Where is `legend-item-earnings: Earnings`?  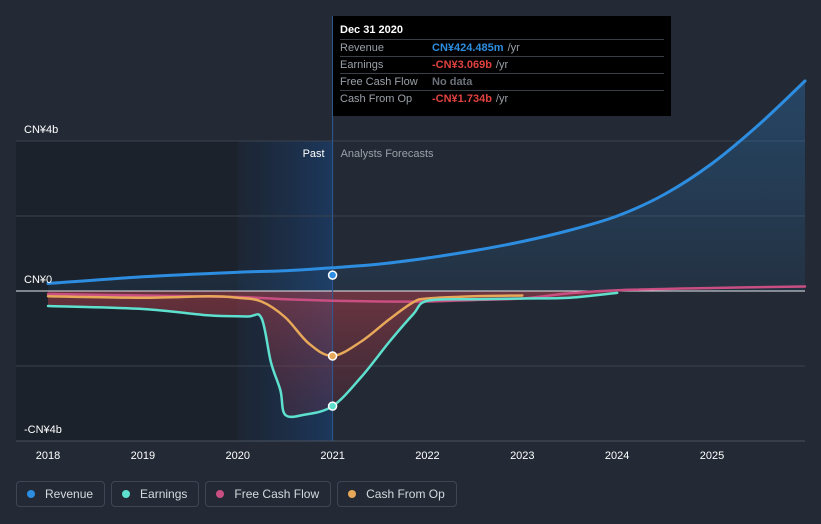 legend-item-earnings: Earnings is located at coordinates (155, 494).